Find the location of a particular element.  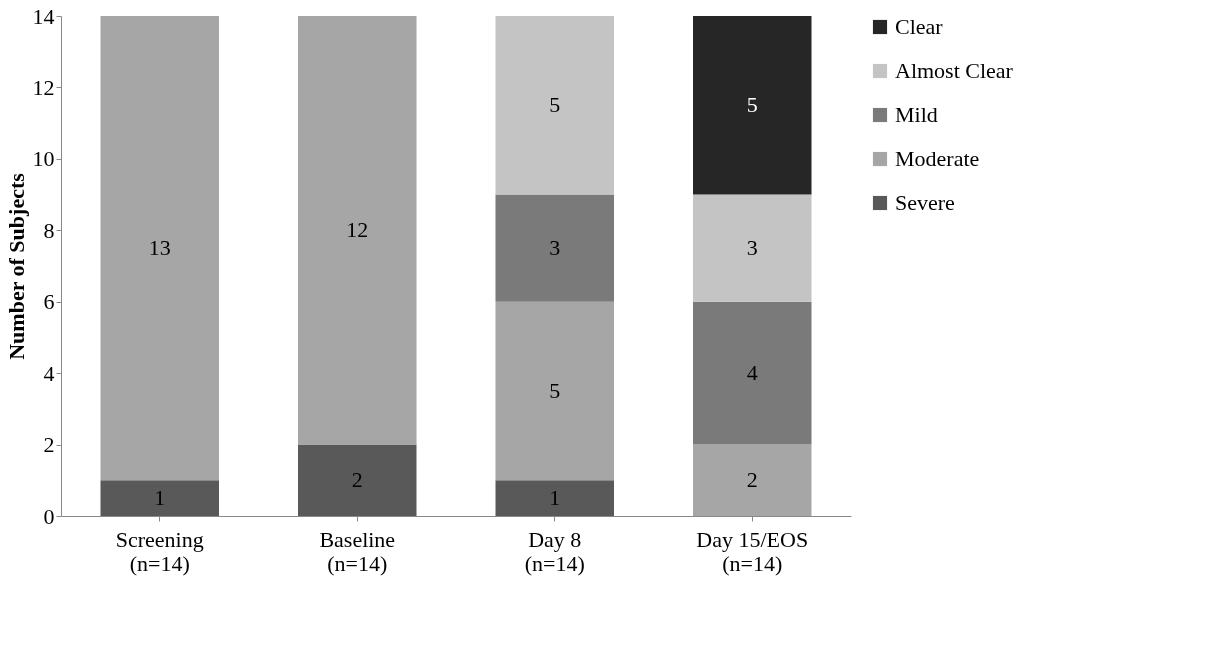

data-label: 12 is located at coordinates (357, 230).